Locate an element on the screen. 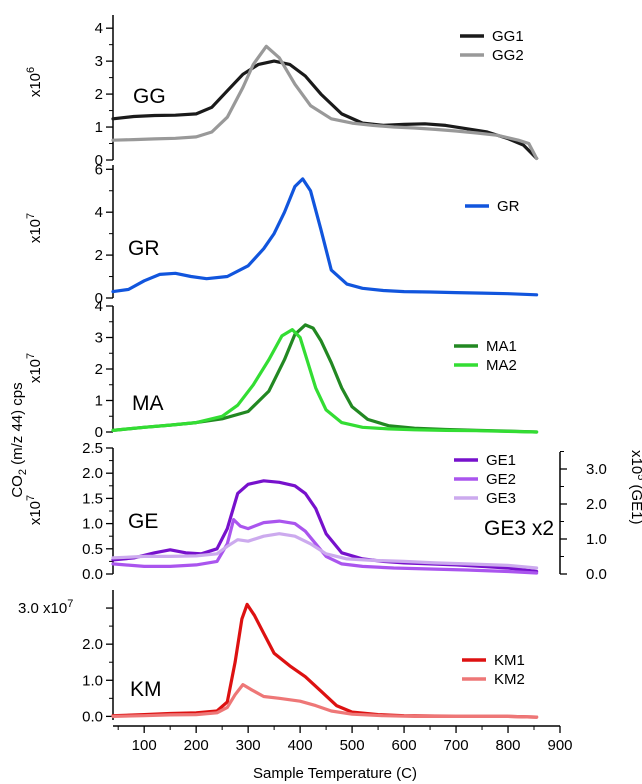 The height and width of the screenshot is (784, 642). x-tick-label: 200 is located at coordinates (196, 745).